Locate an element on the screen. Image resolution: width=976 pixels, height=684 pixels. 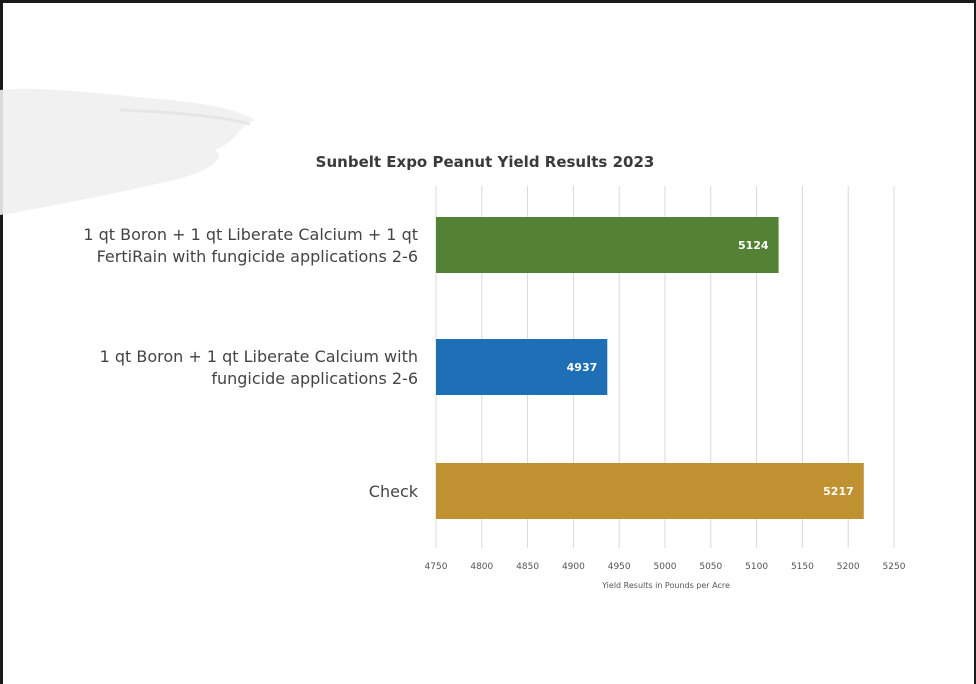
x-tick-label: 4900 is located at coordinates (573, 567).